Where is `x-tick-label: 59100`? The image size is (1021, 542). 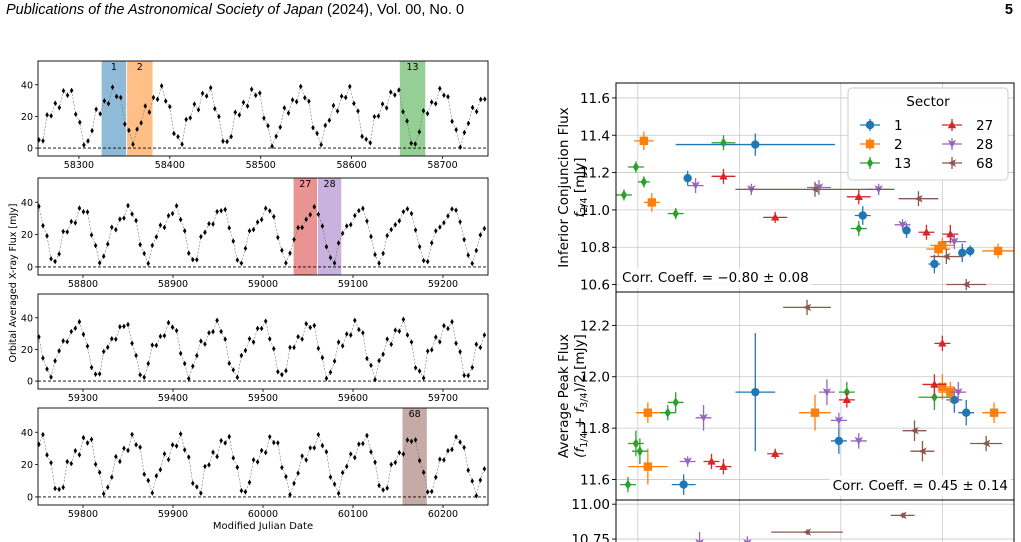
x-tick-label: 59100 is located at coordinates (353, 284).